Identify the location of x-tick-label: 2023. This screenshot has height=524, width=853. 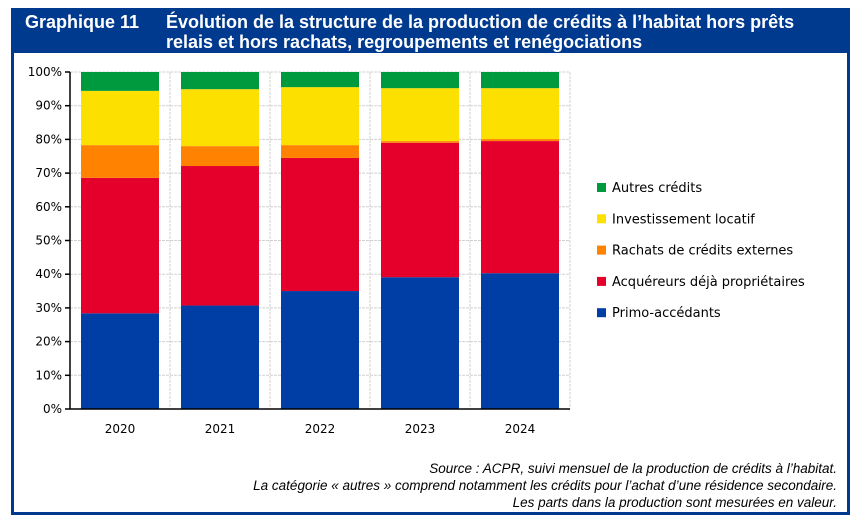
(420, 429).